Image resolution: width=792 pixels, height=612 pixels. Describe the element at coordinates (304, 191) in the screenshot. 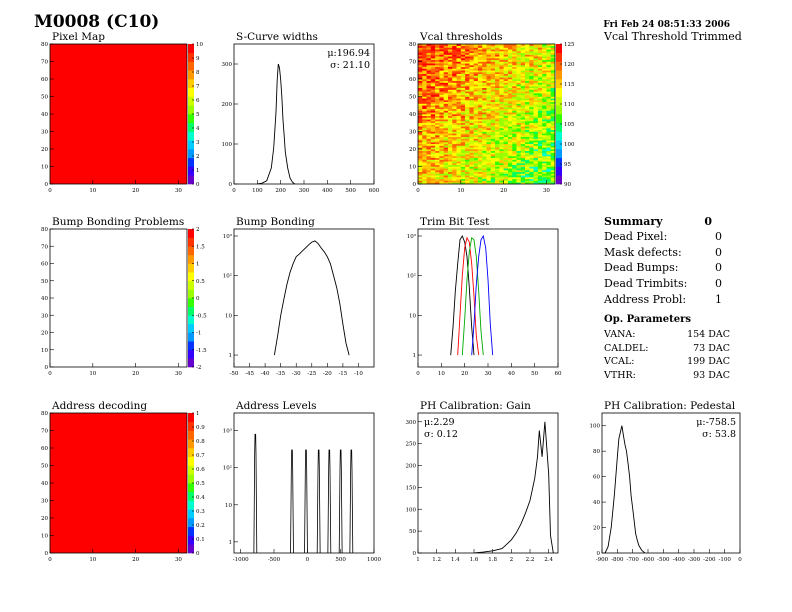

I see `x-tick-label: 300` at that location.